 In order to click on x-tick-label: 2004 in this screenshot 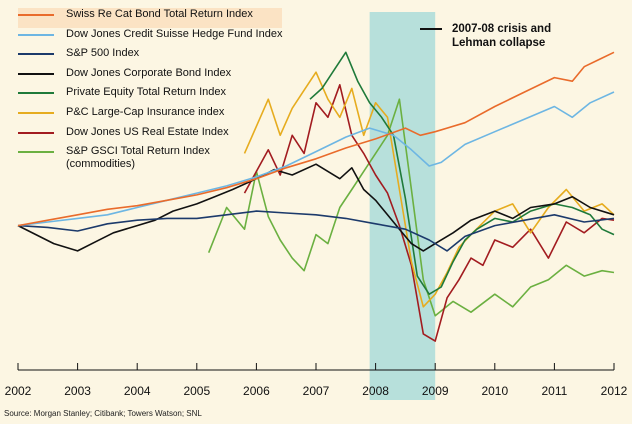, I will do `click(137, 391)`.